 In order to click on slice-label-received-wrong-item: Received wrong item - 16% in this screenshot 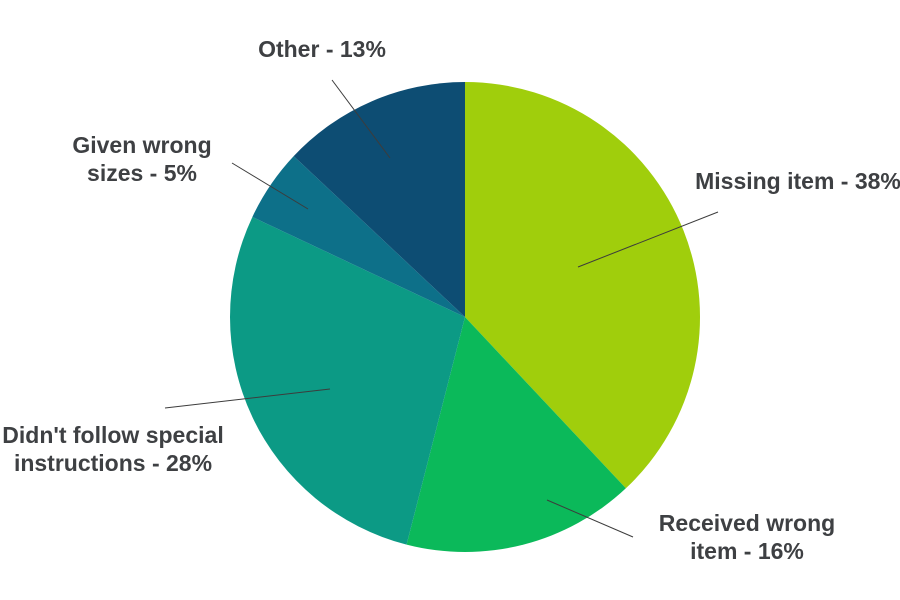, I will do `click(747, 537)`.